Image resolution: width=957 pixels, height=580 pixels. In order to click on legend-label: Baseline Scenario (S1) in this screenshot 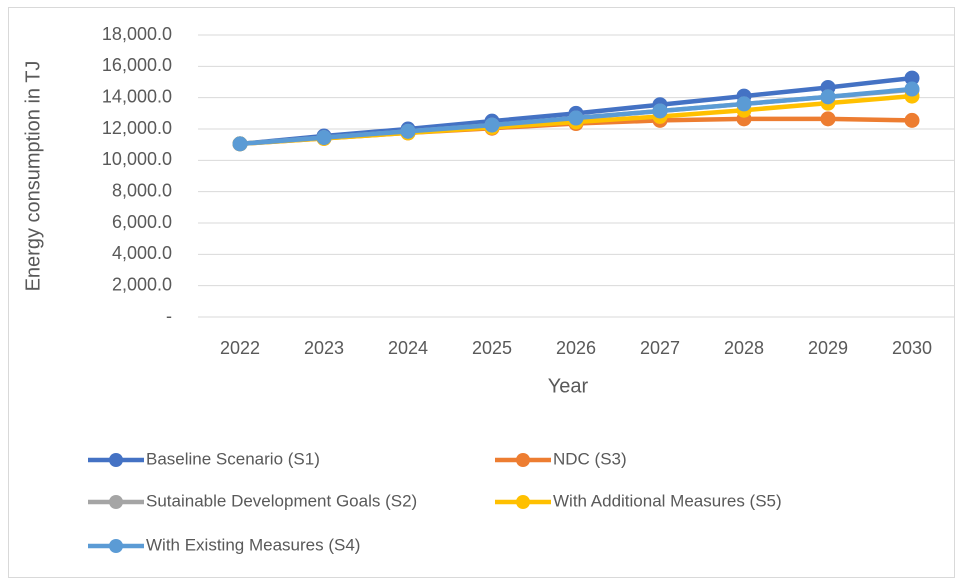, I will do `click(233, 458)`.